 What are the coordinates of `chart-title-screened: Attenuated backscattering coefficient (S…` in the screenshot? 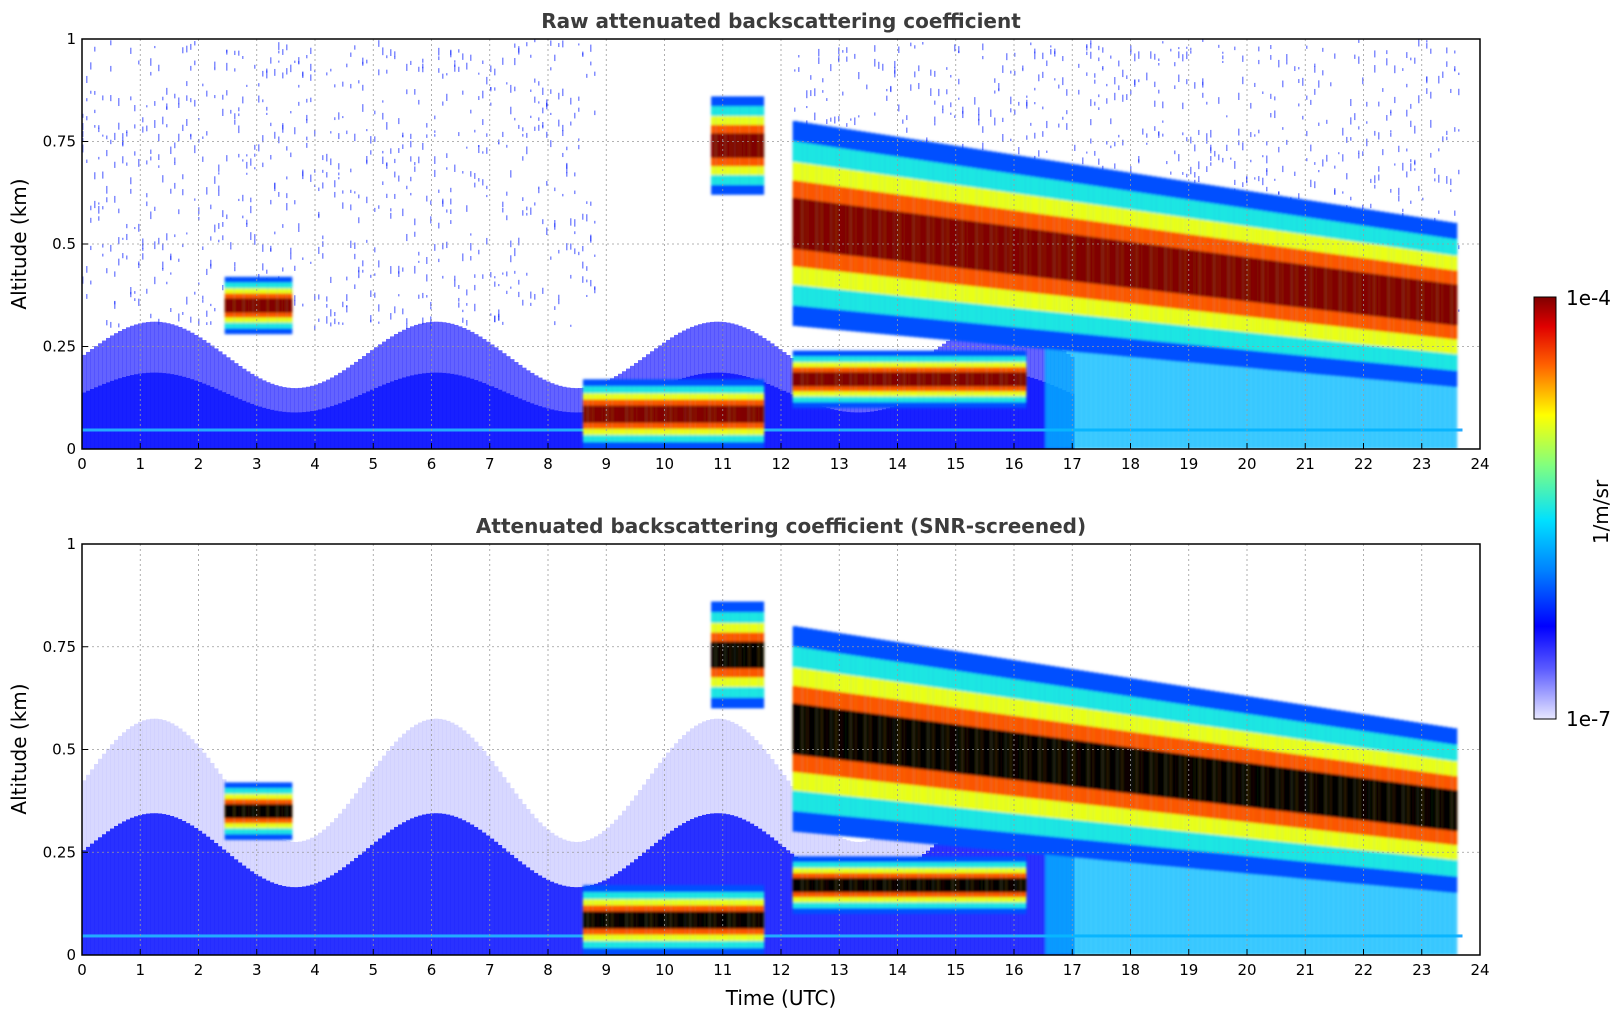 It's located at (781, 526).